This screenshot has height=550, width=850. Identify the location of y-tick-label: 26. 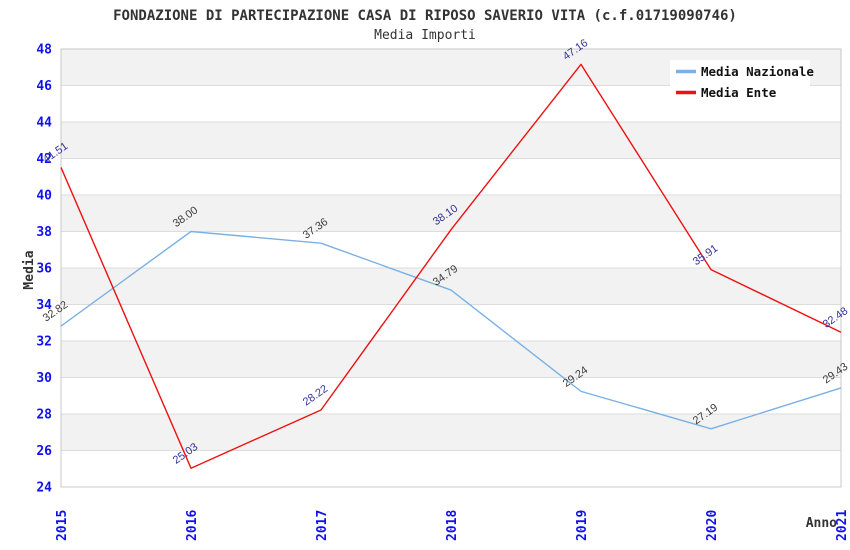
(44, 451).